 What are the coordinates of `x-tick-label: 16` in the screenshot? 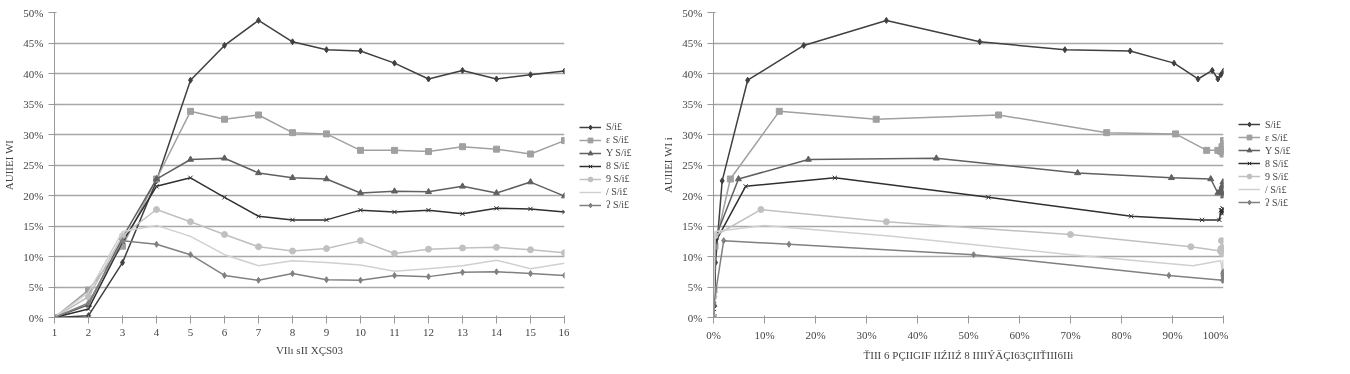 It's located at (564, 331).